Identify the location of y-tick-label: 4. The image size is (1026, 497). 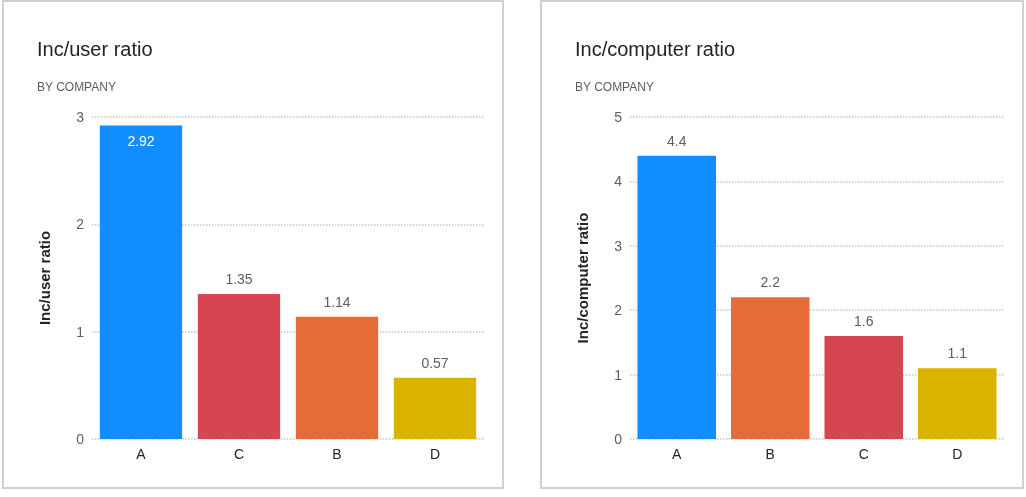
(618, 181).